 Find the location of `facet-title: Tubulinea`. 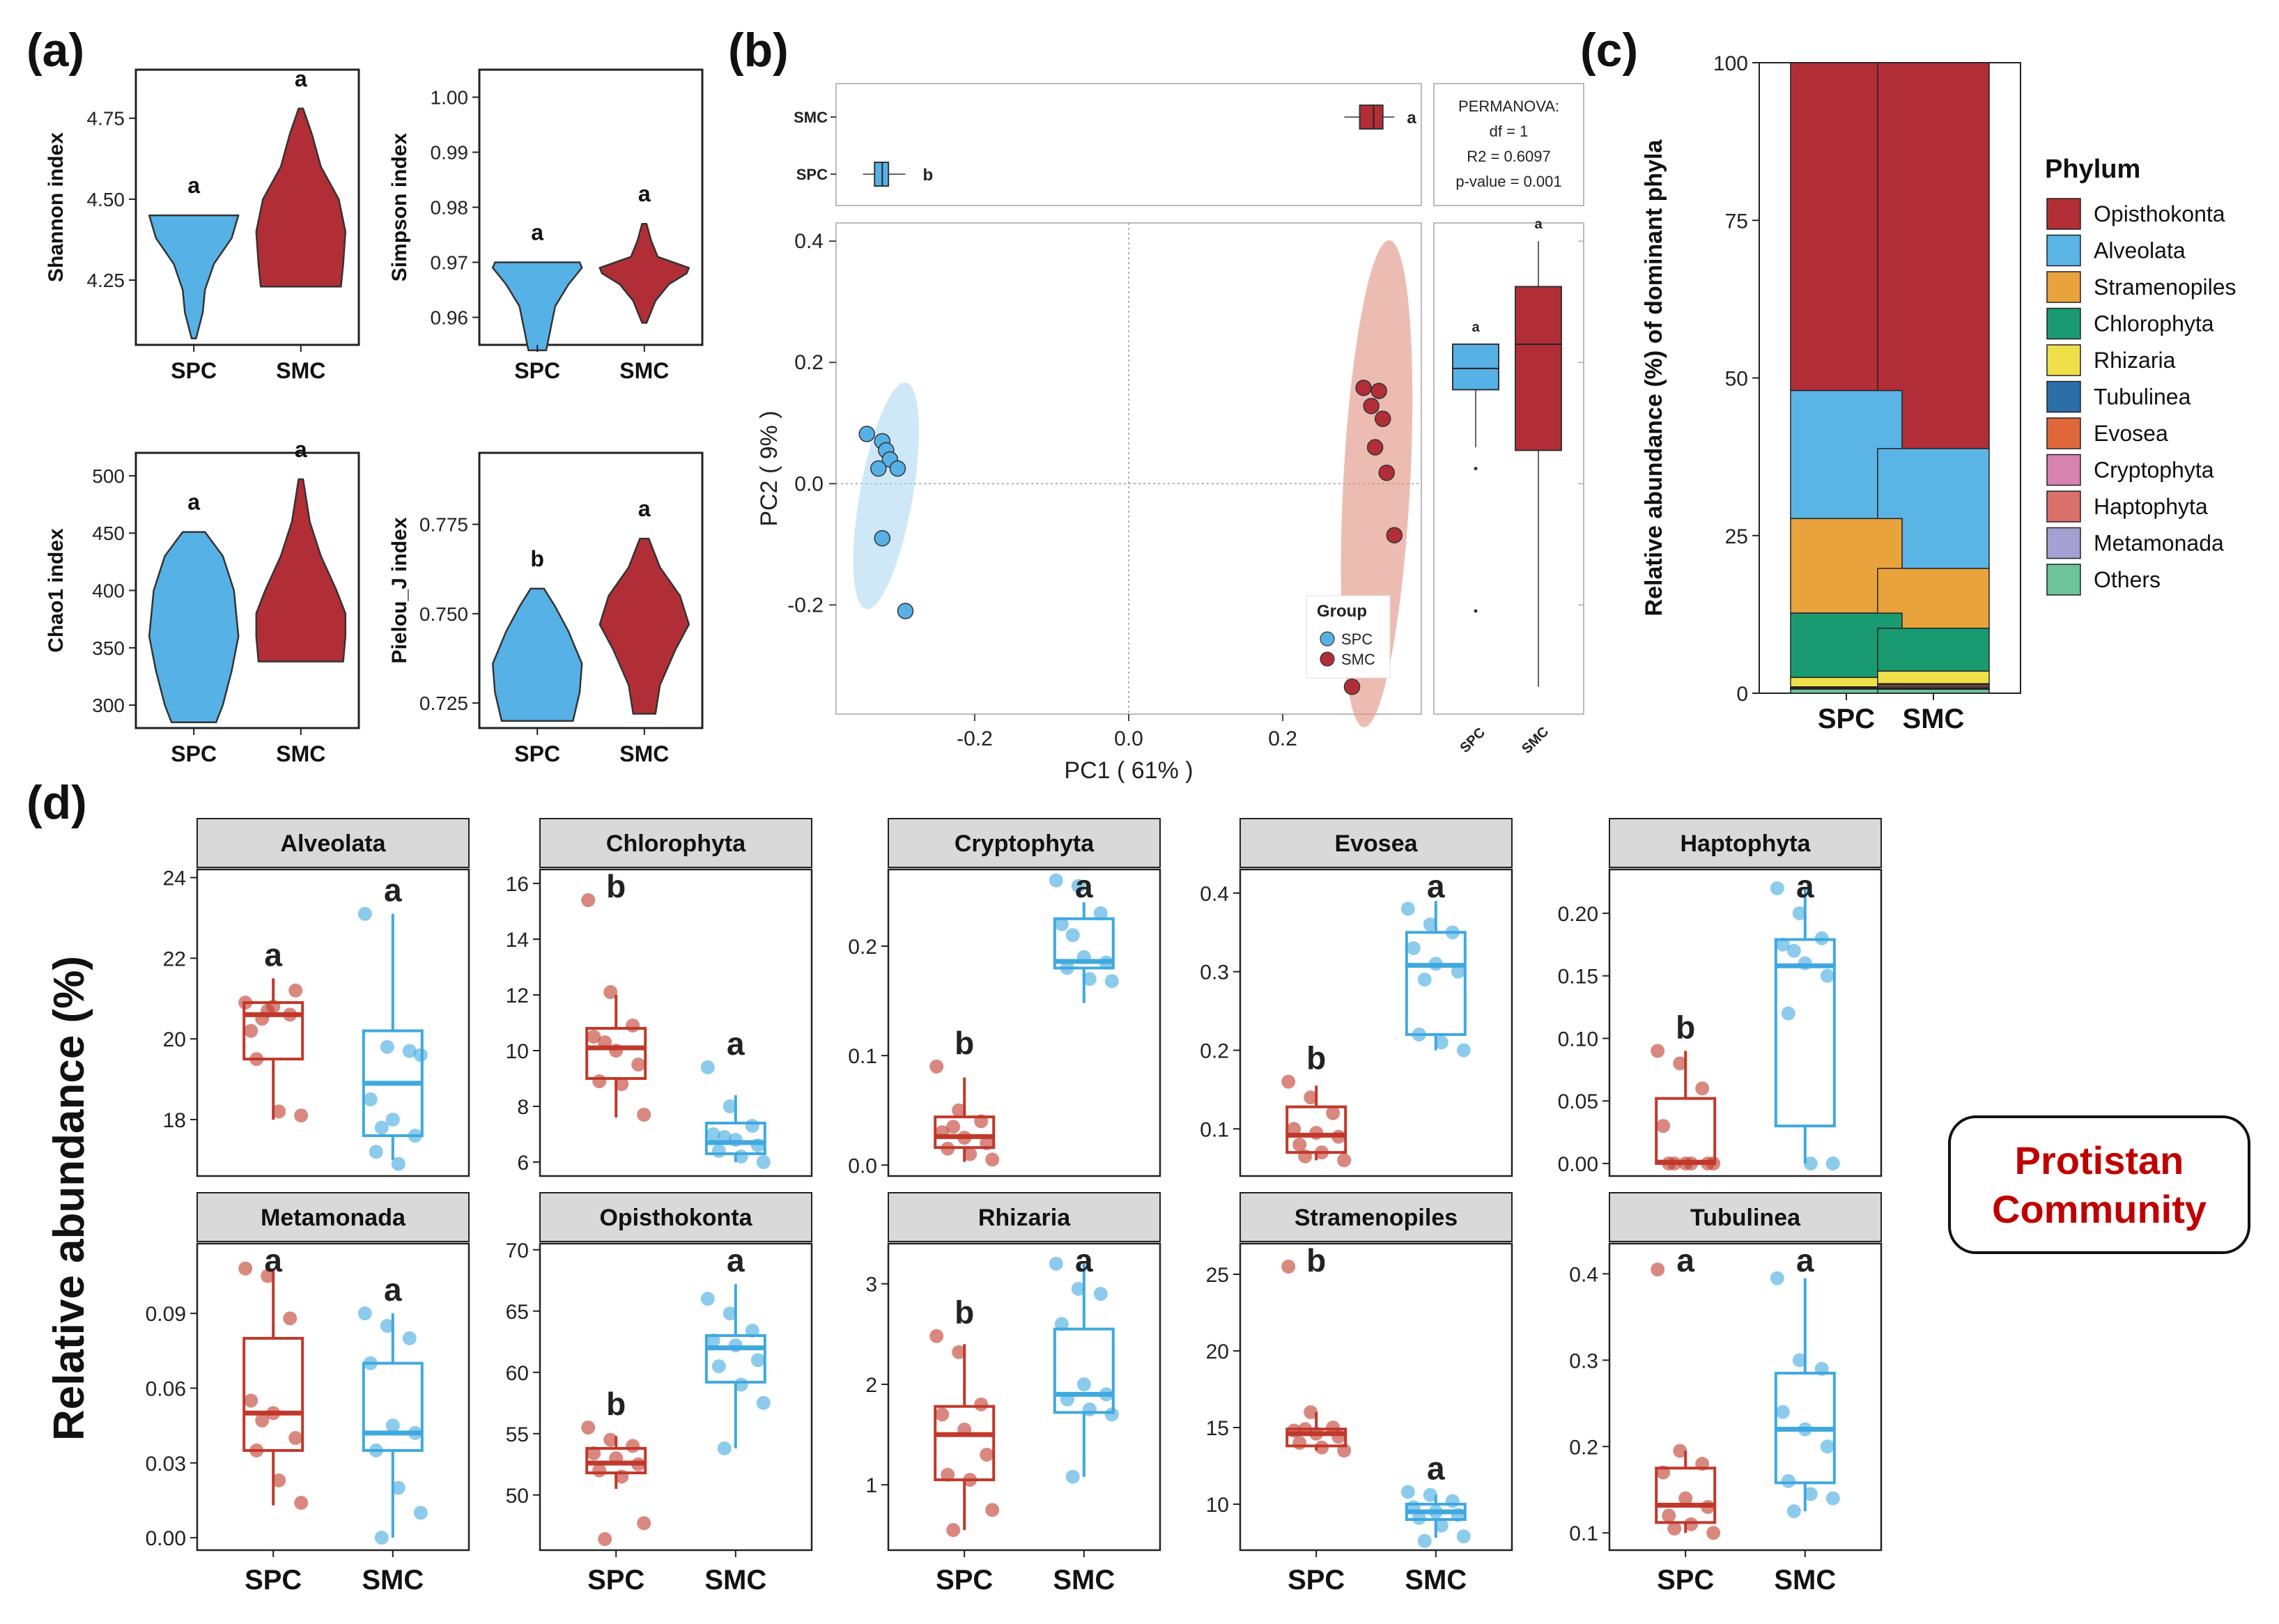

facet-title: Tubulinea is located at coordinates (1745, 1218).